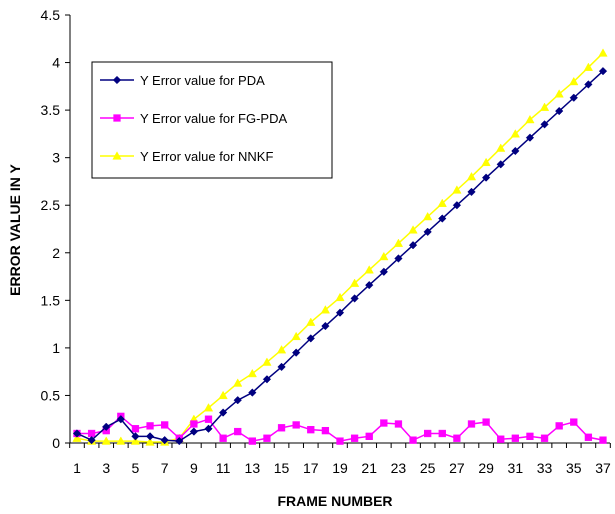  Describe the element at coordinates (369, 468) in the screenshot. I see `x-tick-label: 21` at that location.